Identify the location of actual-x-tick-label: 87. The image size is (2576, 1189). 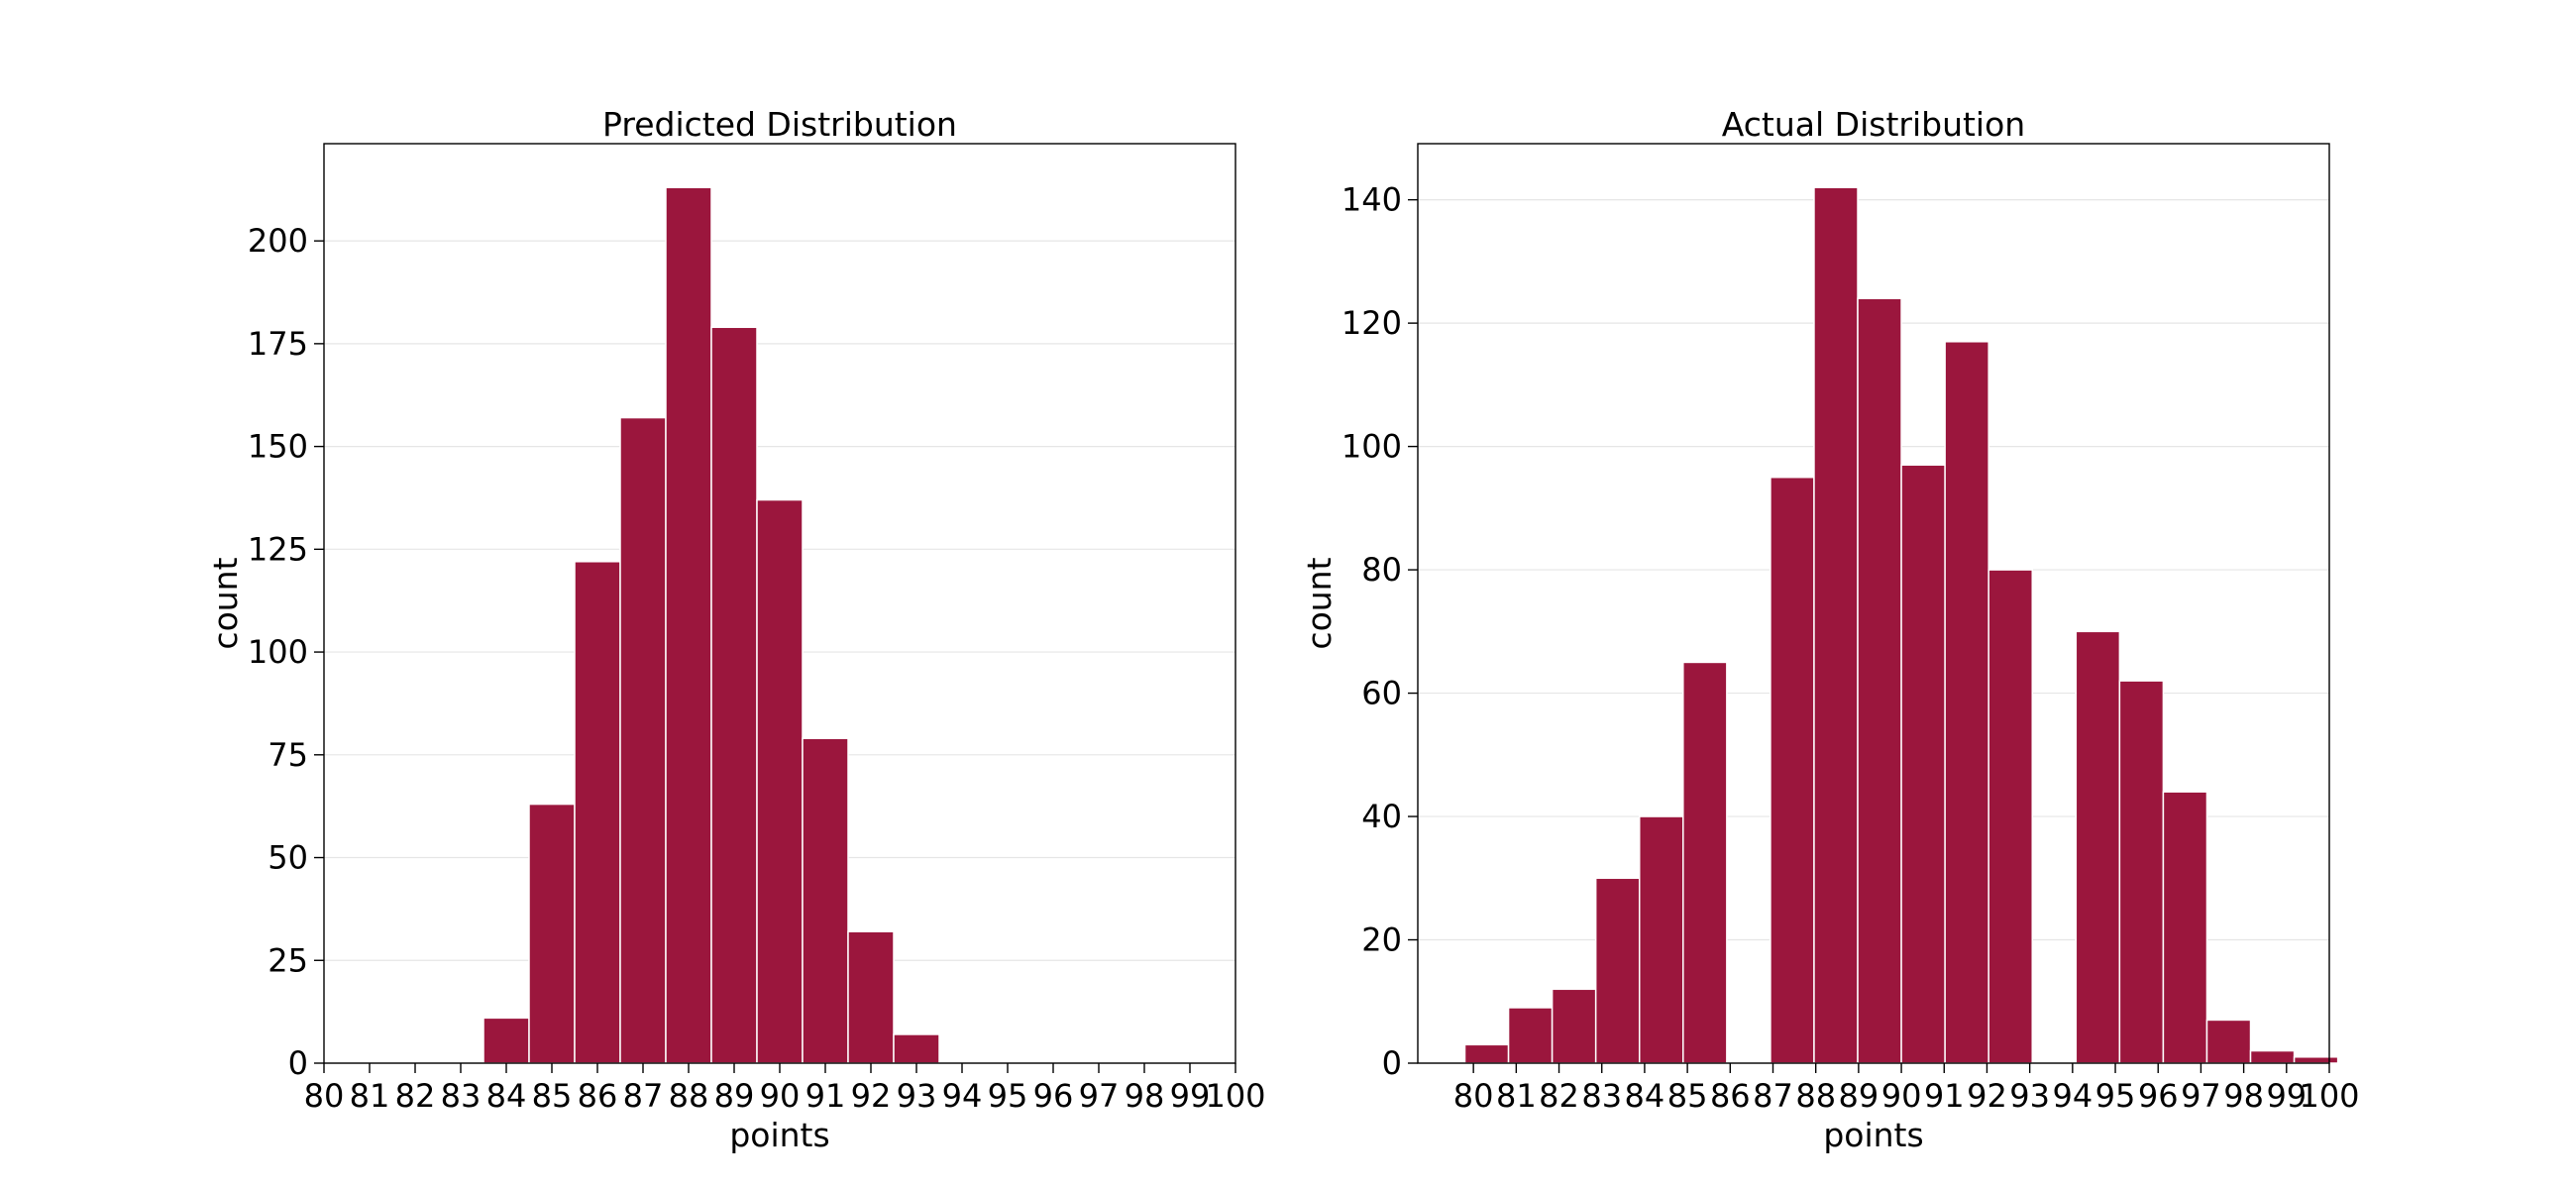
(1773, 1096).